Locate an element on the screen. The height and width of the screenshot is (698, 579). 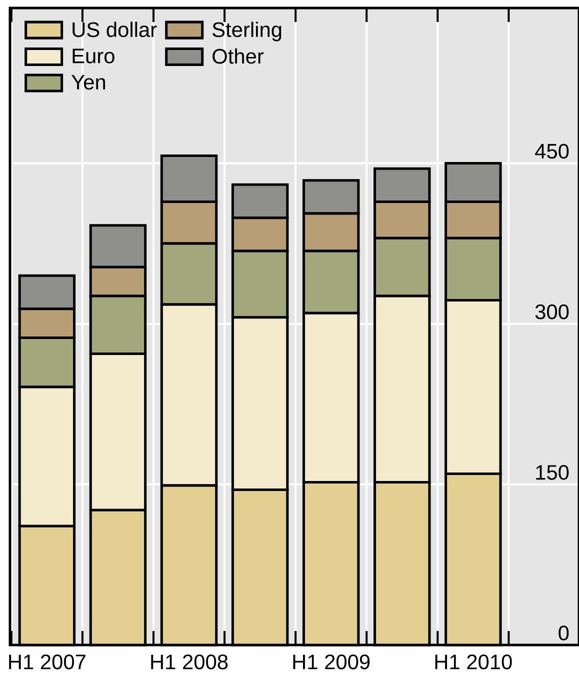
x-tick-label: H1 2007 is located at coordinates (47, 662).